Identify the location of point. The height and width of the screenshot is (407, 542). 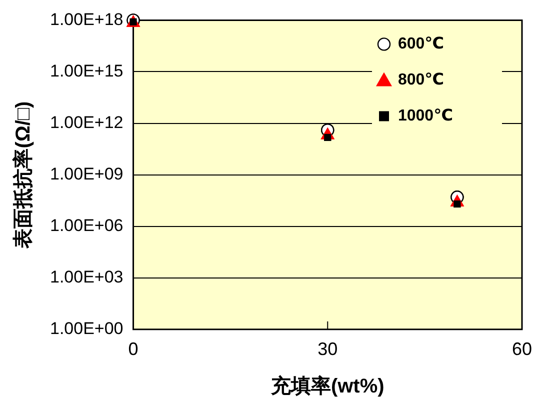
(328, 137).